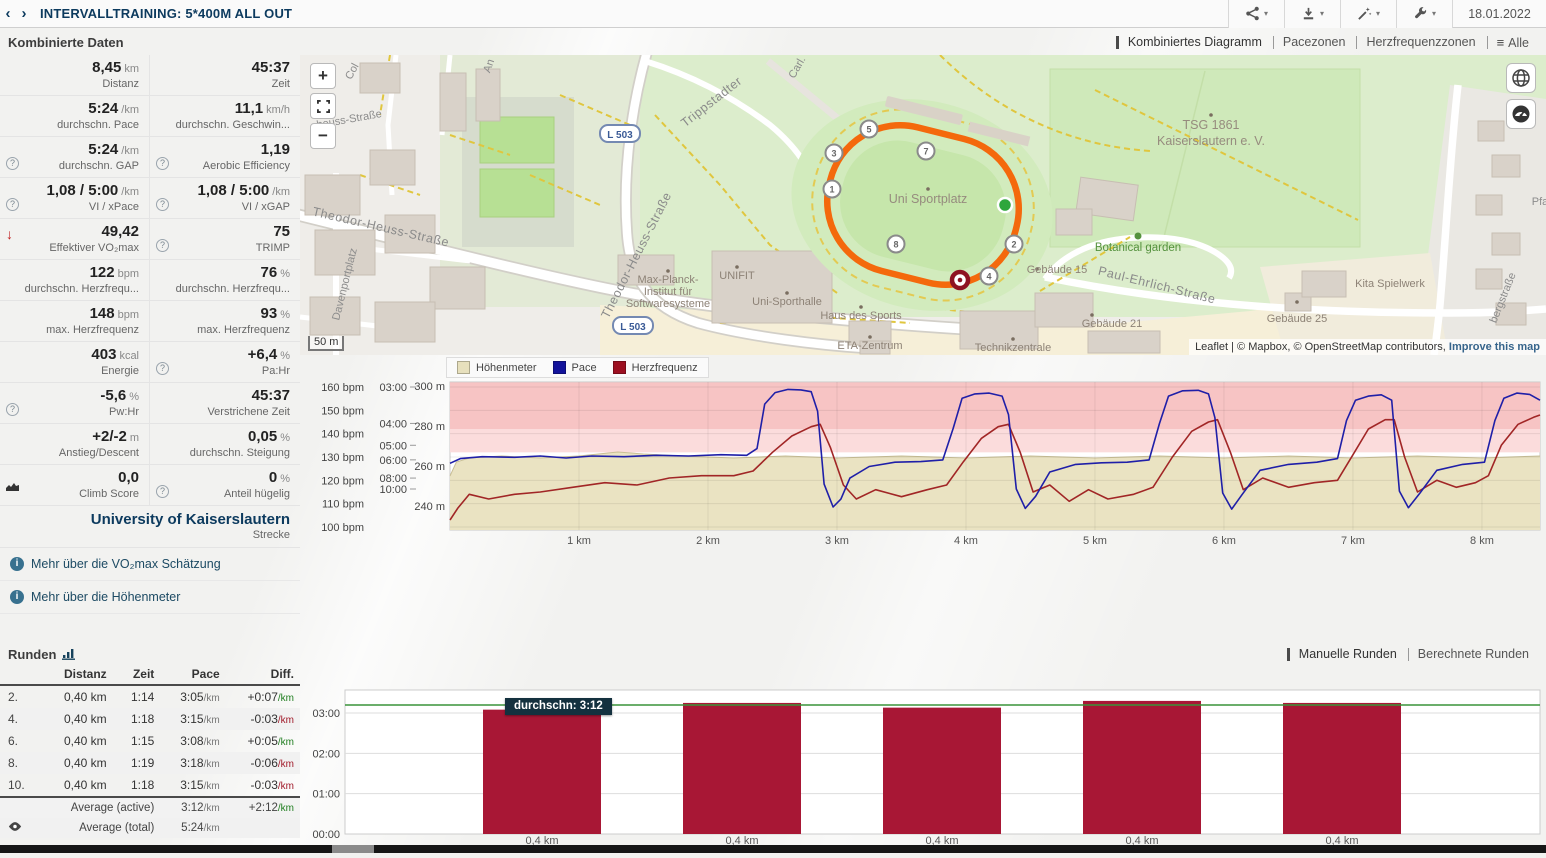 Image resolution: width=1546 pixels, height=858 pixels. I want to click on x-axis-tick: 1 km, so click(579, 541).